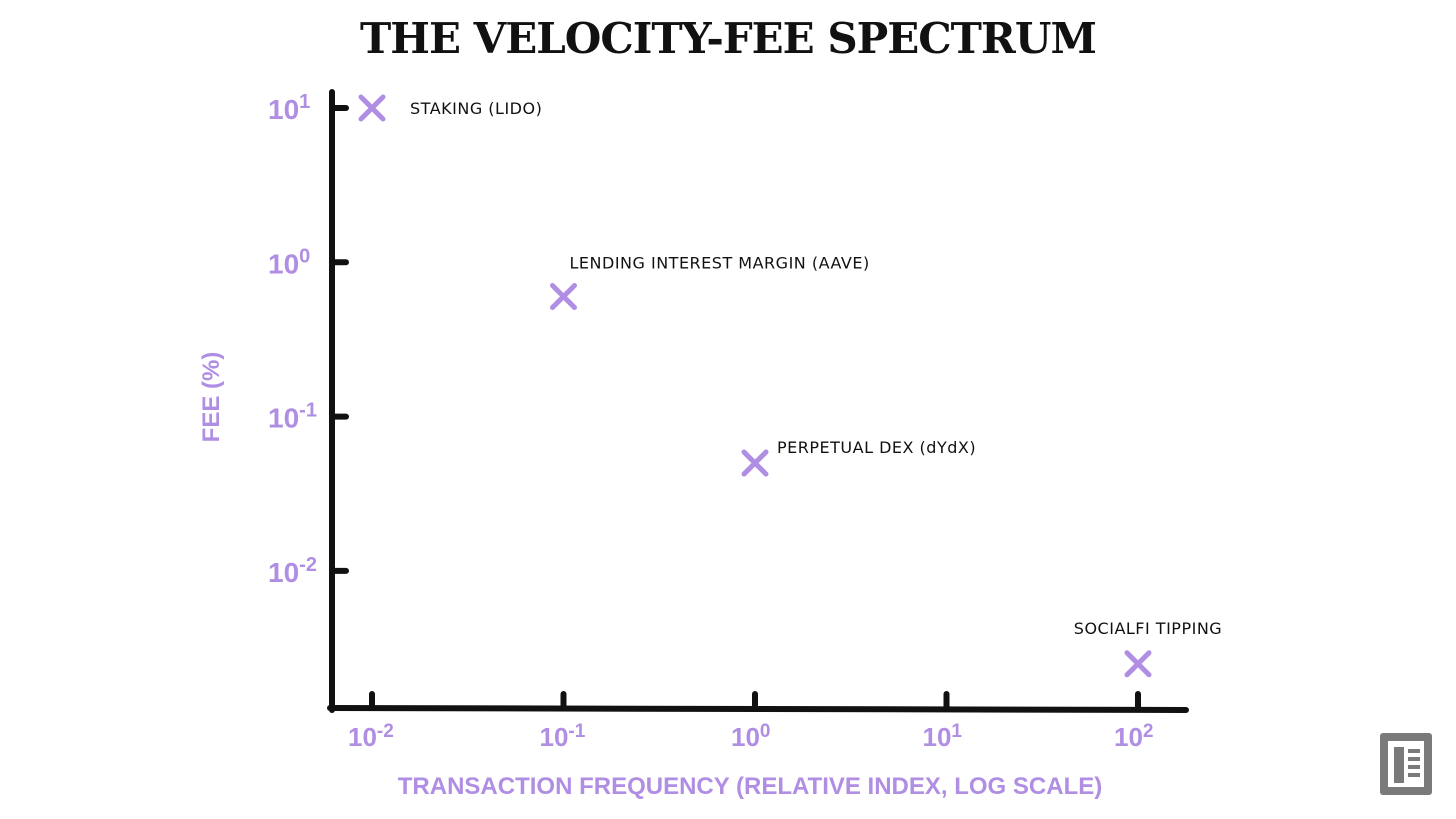 The height and width of the screenshot is (819, 1456). What do you see at coordinates (563, 736) in the screenshot?
I see `x-tick-label: 10⁻¹` at bounding box center [563, 736].